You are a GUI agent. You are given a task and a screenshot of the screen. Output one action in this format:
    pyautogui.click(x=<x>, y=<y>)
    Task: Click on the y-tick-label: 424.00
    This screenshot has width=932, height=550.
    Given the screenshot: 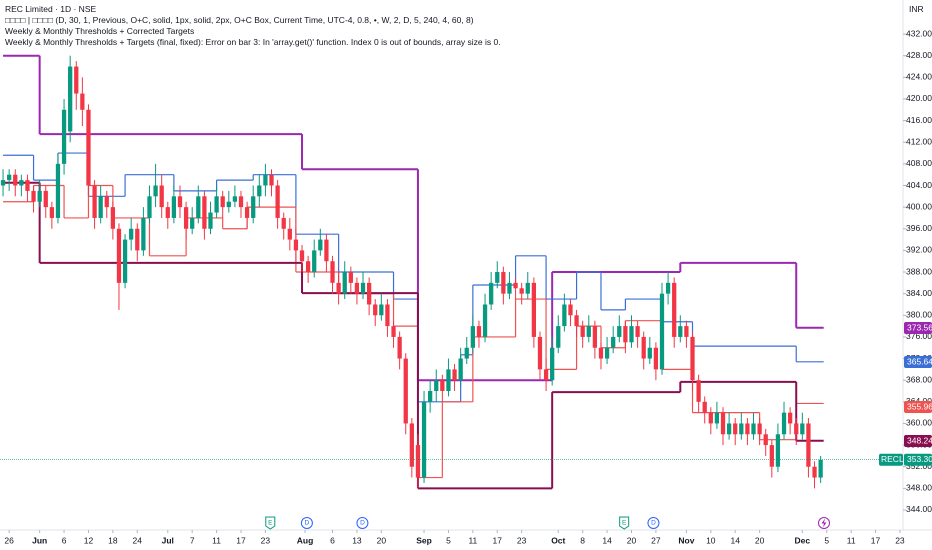 What is the action you would take?
    pyautogui.click(x=919, y=77)
    